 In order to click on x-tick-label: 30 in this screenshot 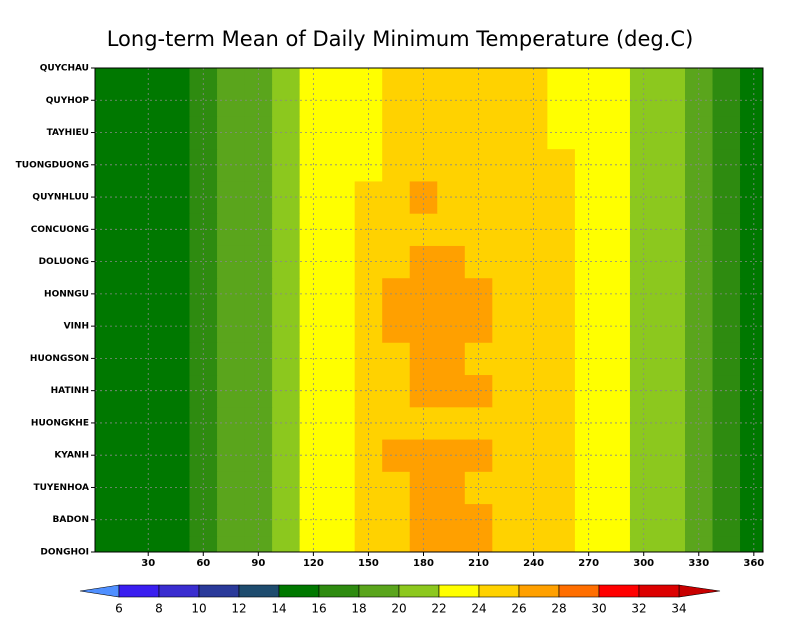, I will do `click(148, 563)`.